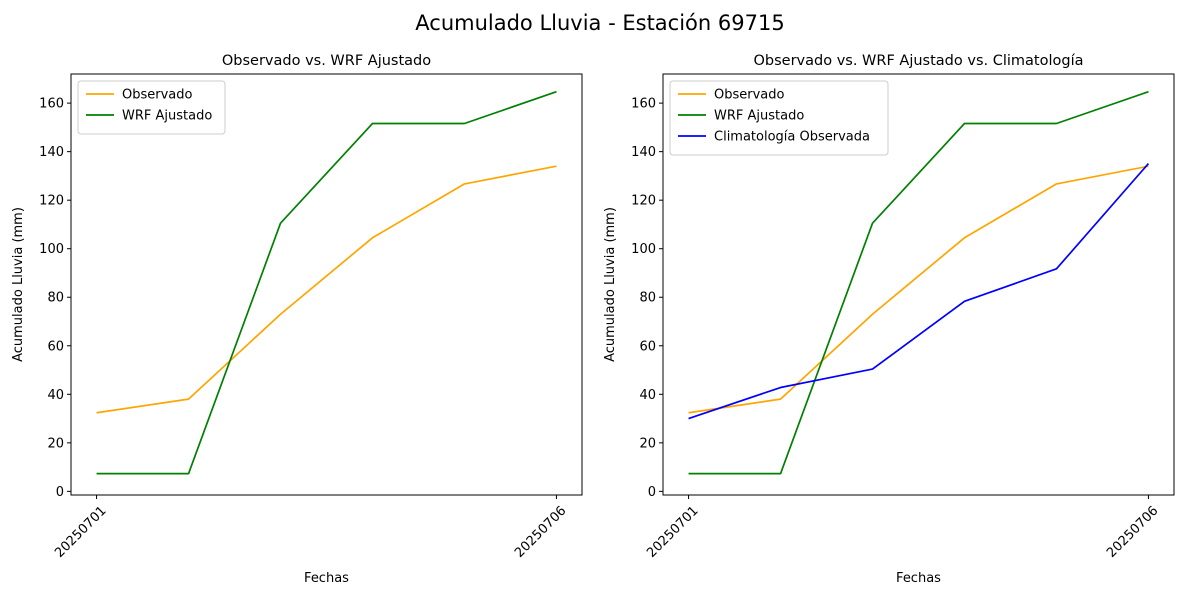 This screenshot has height=600, width=1200. Describe the element at coordinates (792, 137) in the screenshot. I see `legend-label: Climatología Observada` at that location.